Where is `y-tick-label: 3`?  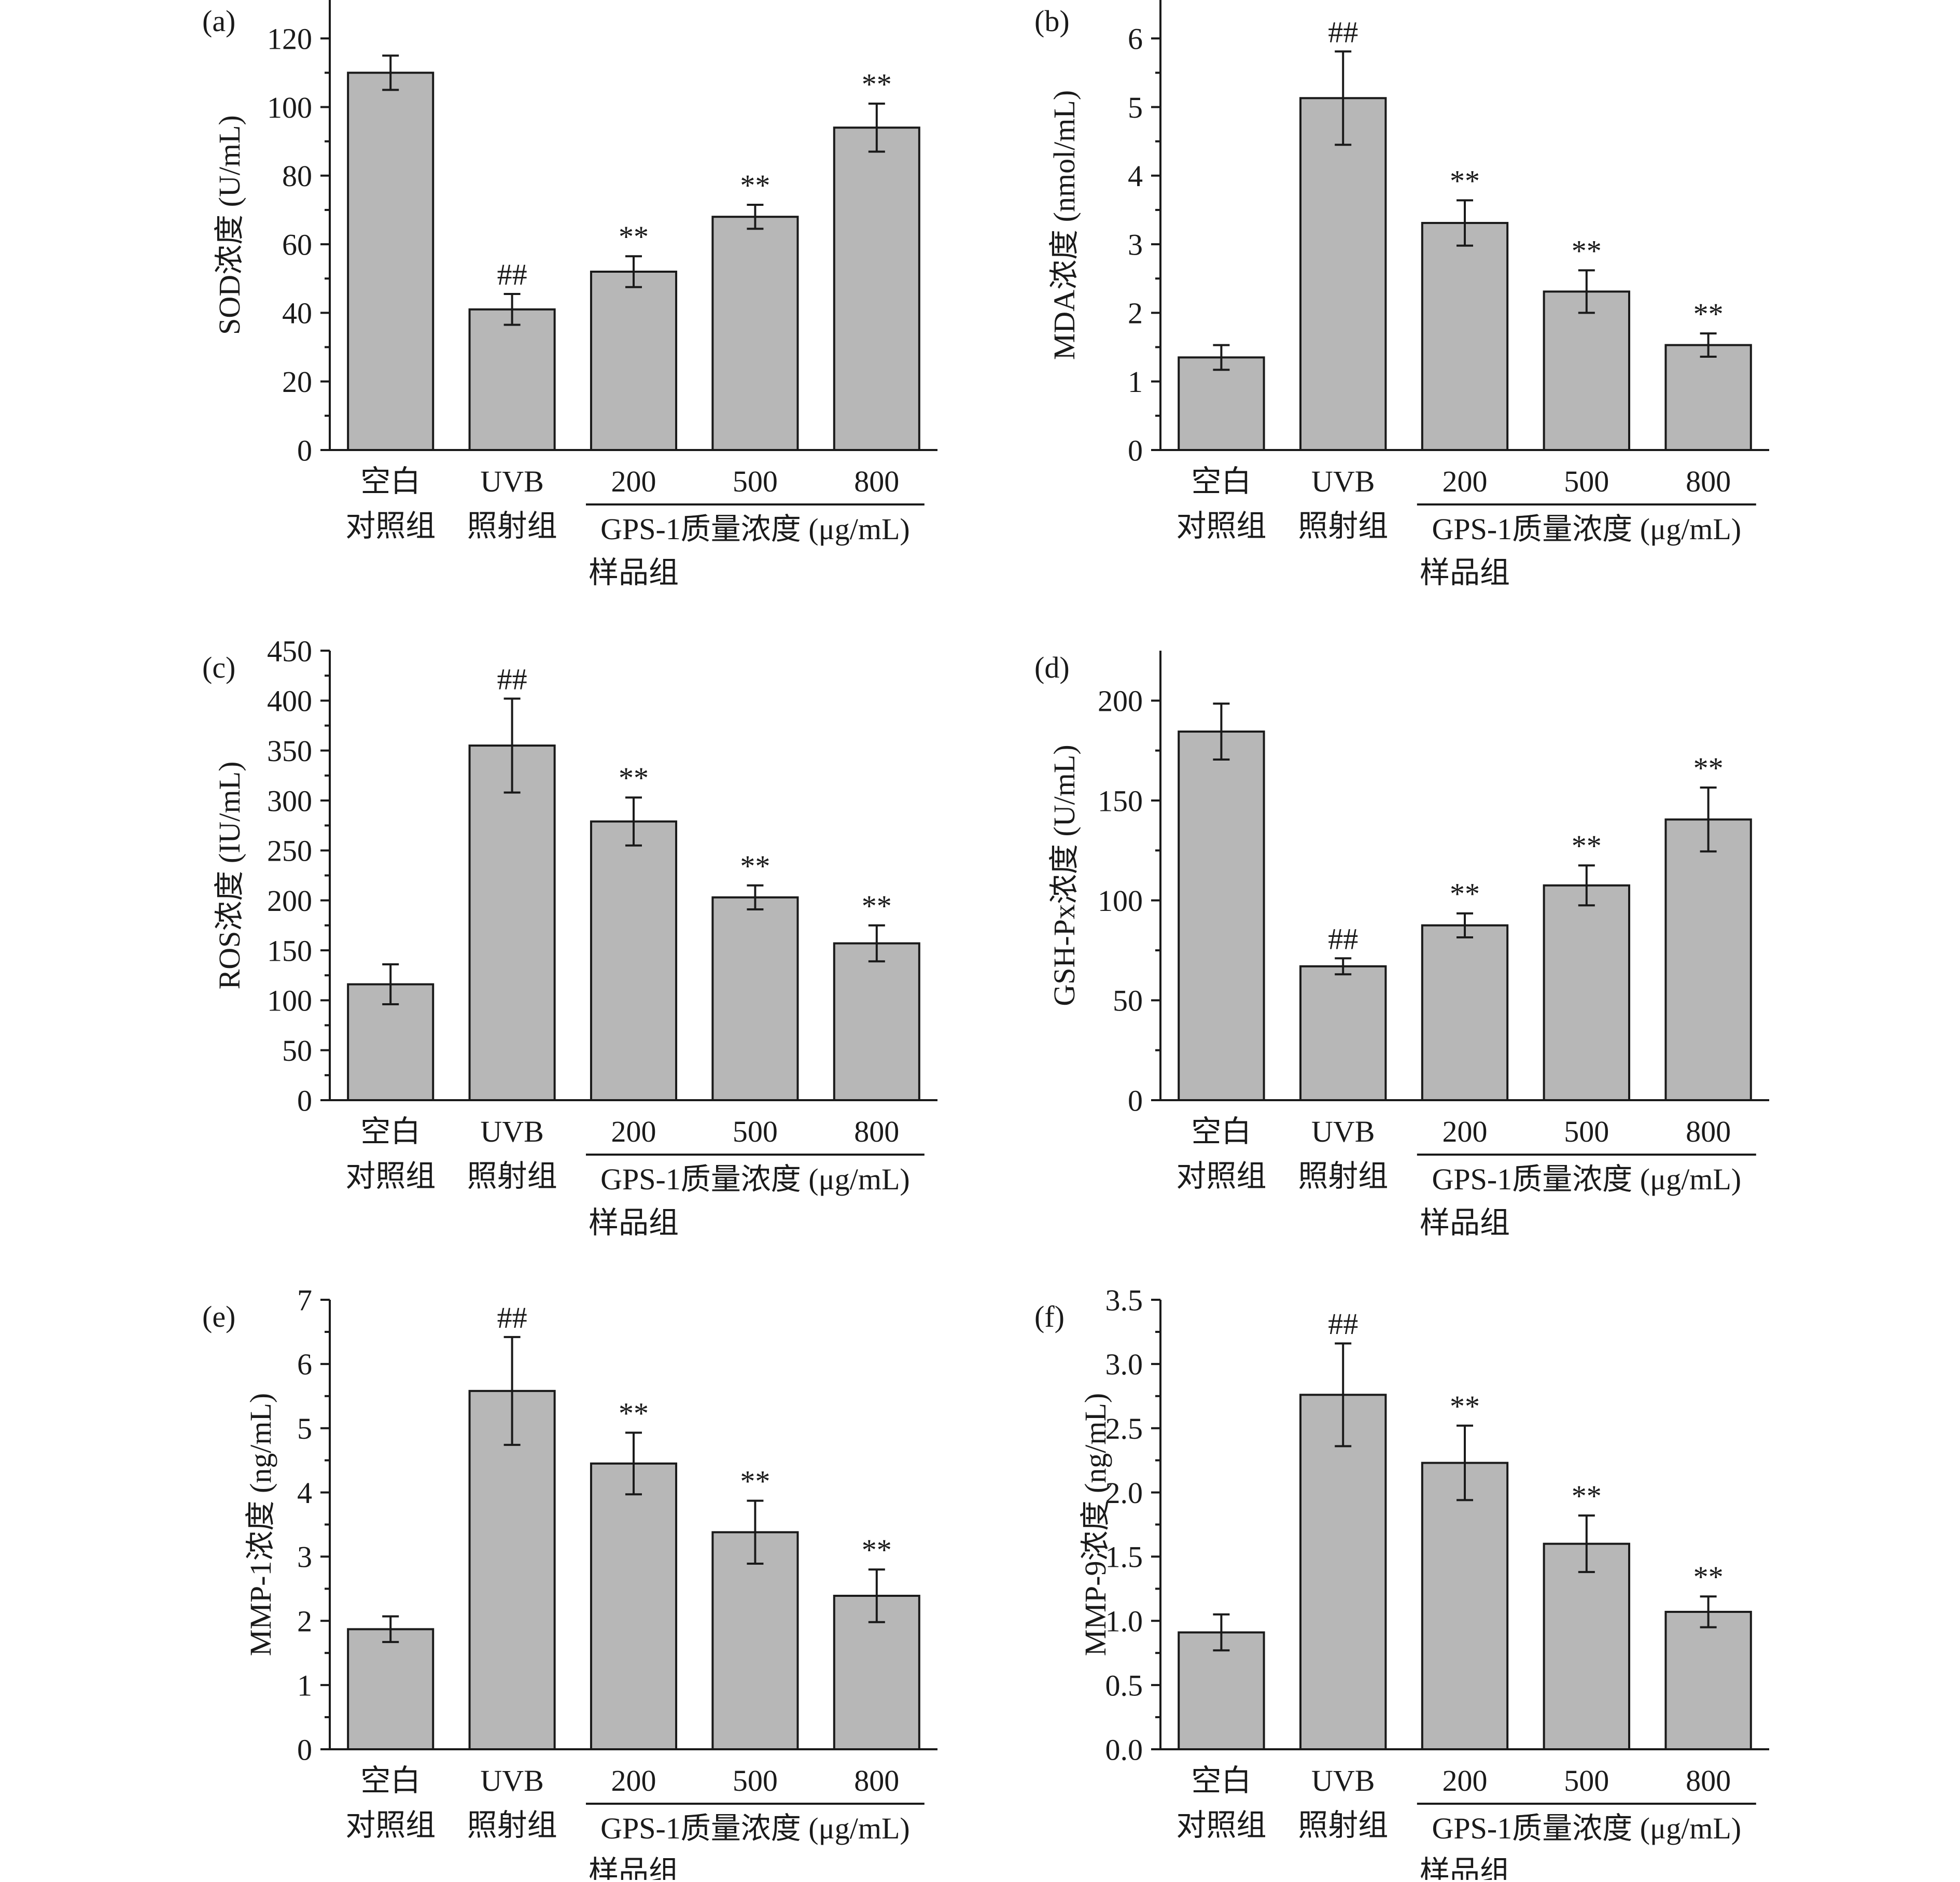
y-tick-label: 3 is located at coordinates (304, 1557).